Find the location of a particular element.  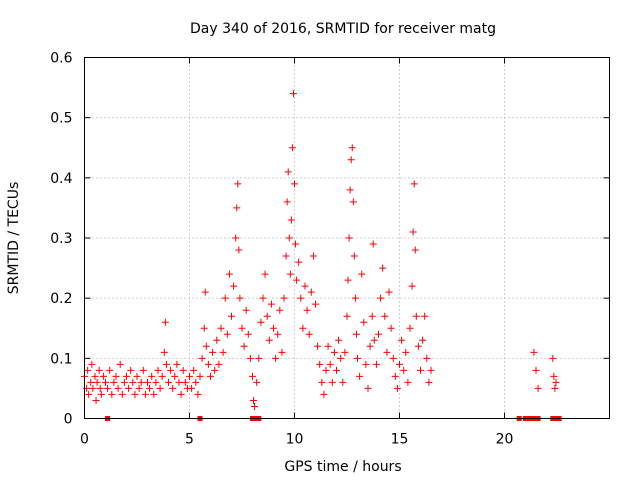

y-tick-label: 0.3 is located at coordinates (61, 239).